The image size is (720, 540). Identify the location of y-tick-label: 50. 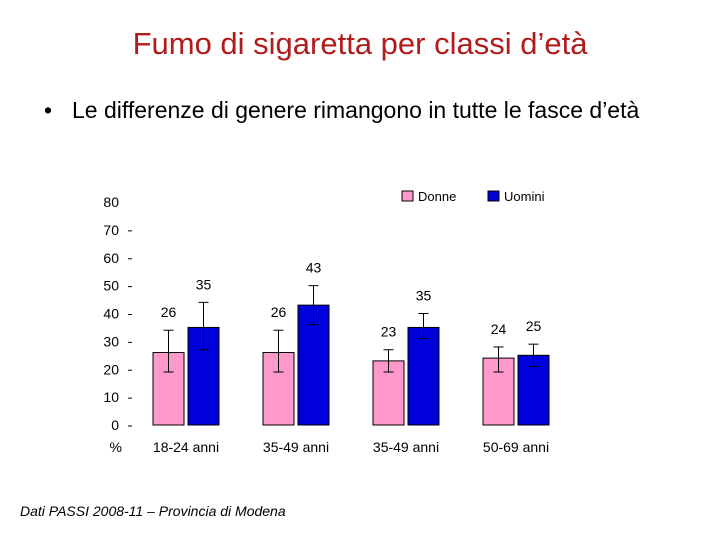
(111, 286).